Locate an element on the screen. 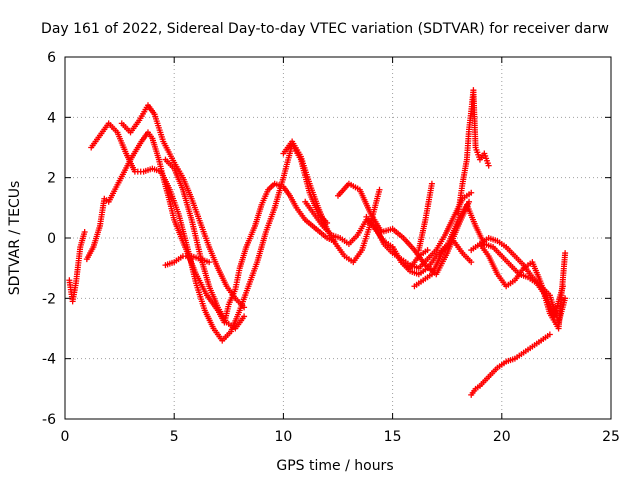 The image size is (640, 480). x-tick-label: 0 is located at coordinates (65, 437).